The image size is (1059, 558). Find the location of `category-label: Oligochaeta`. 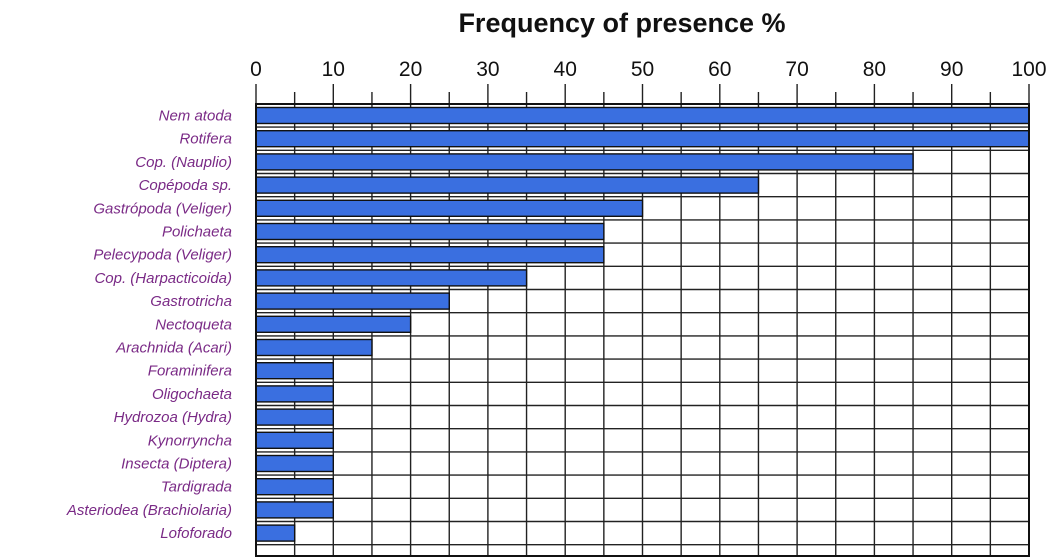

category-label: Oligochaeta is located at coordinates (192, 394).